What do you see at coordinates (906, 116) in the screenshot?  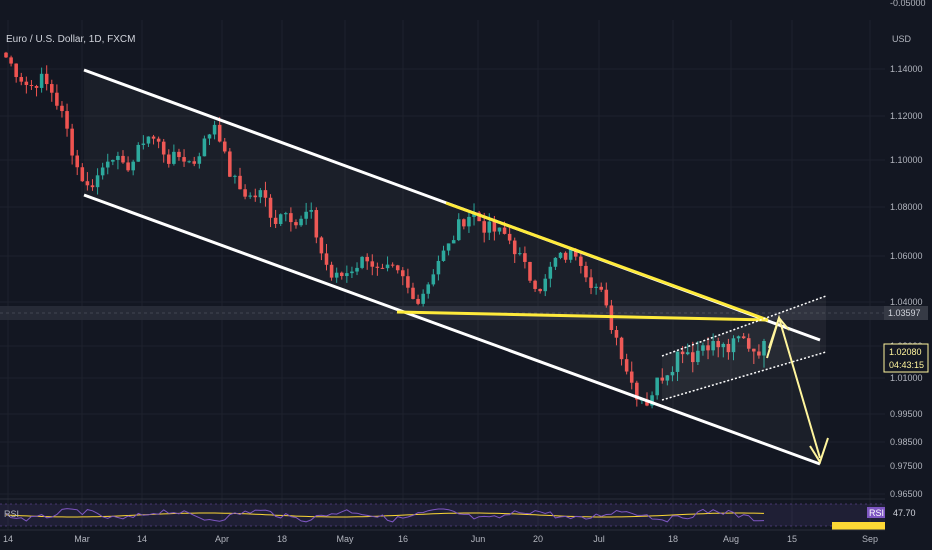 I see `y-tick-label: 1.12000` at bounding box center [906, 116].